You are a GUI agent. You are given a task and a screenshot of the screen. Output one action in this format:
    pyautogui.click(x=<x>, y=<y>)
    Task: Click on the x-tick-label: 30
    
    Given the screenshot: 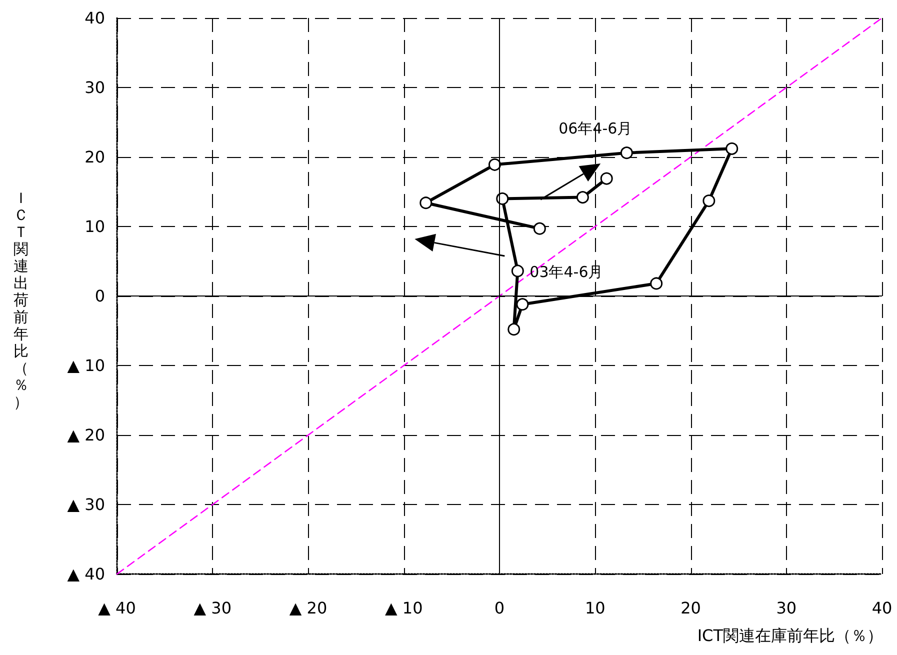 What is the action you would take?
    pyautogui.click(x=786, y=608)
    